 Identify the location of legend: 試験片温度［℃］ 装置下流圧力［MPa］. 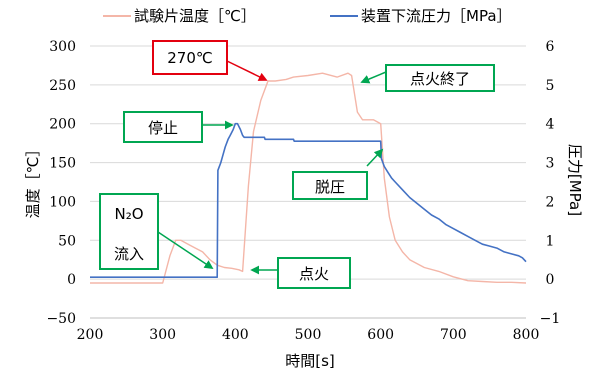
(307, 16).